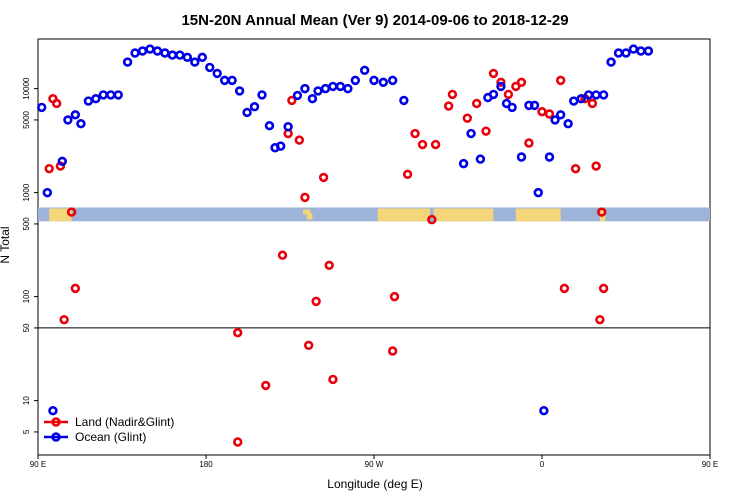 The height and width of the screenshot is (500, 750). Describe the element at coordinates (26, 224) in the screenshot. I see `y-tick-label: 500` at that location.